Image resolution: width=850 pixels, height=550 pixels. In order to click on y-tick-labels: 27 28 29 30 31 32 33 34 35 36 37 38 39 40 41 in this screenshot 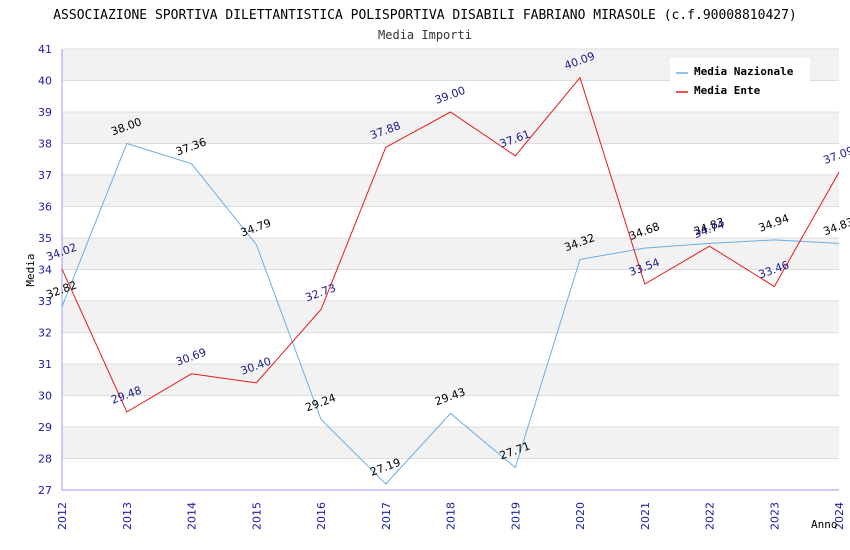, I will do `click(45, 270)`.